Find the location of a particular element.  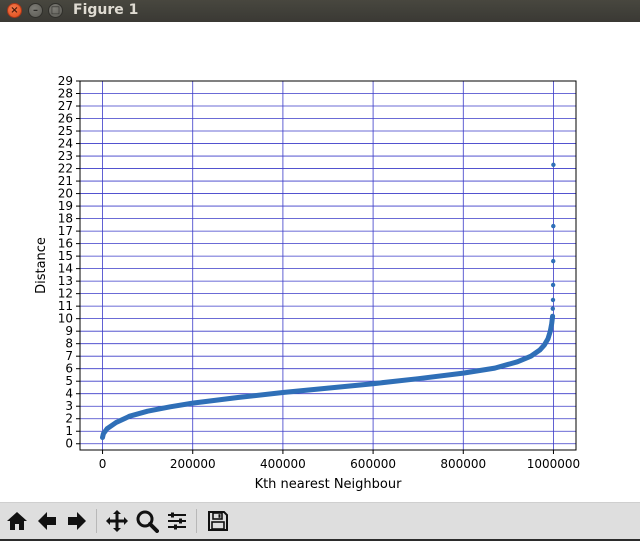

minimize-icon: – is located at coordinates (35, 10).